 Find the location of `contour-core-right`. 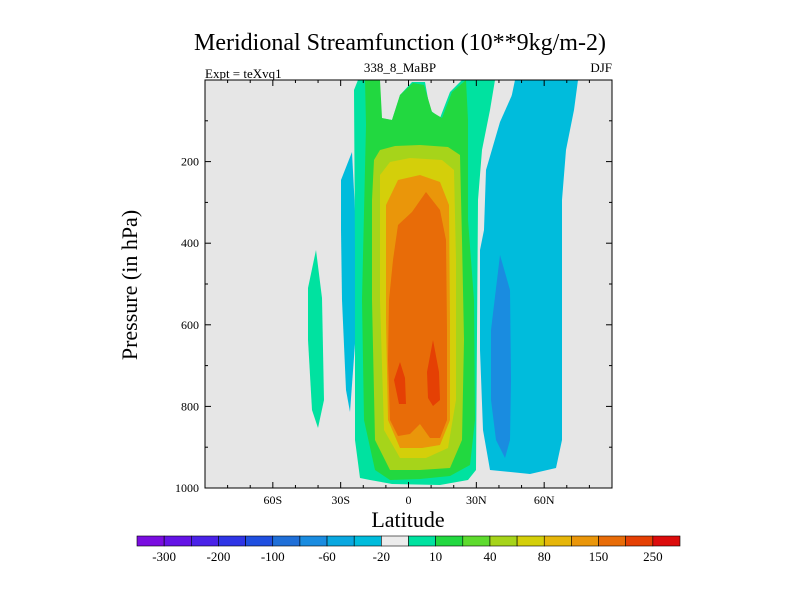

contour-core-right is located at coordinates (433, 373).